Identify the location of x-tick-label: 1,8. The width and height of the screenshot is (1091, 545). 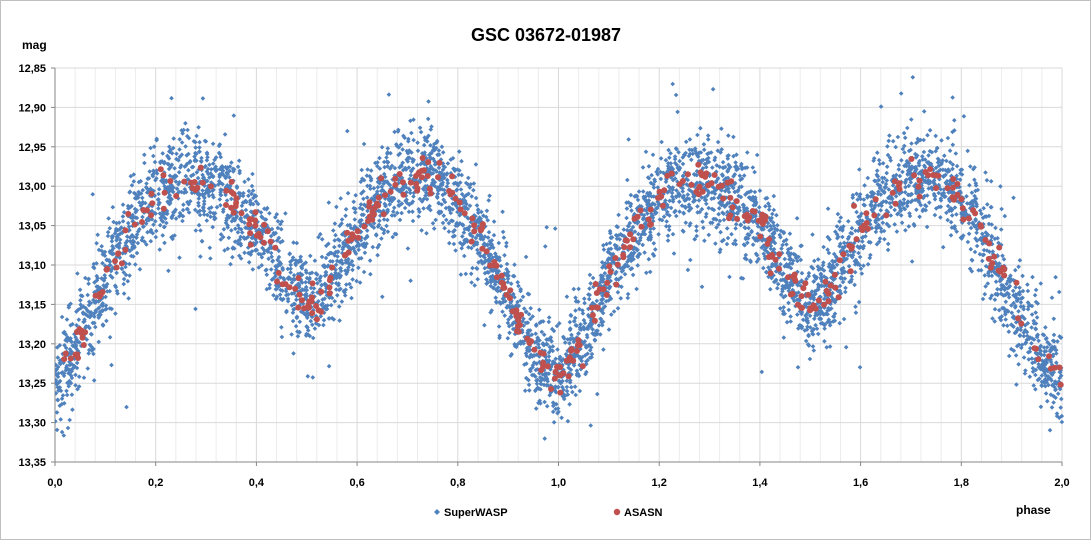
(961, 483).